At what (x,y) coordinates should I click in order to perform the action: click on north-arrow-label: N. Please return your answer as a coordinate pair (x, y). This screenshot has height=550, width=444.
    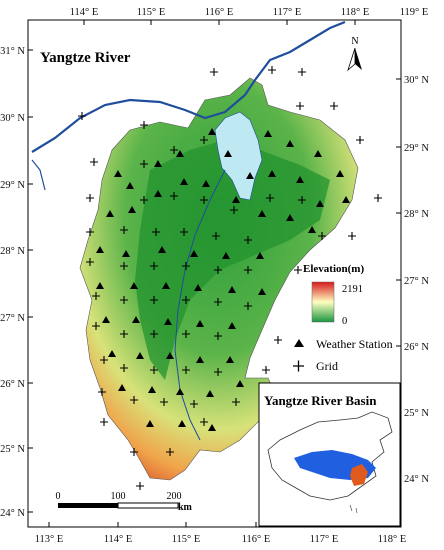
    Looking at the image, I should click on (354, 41).